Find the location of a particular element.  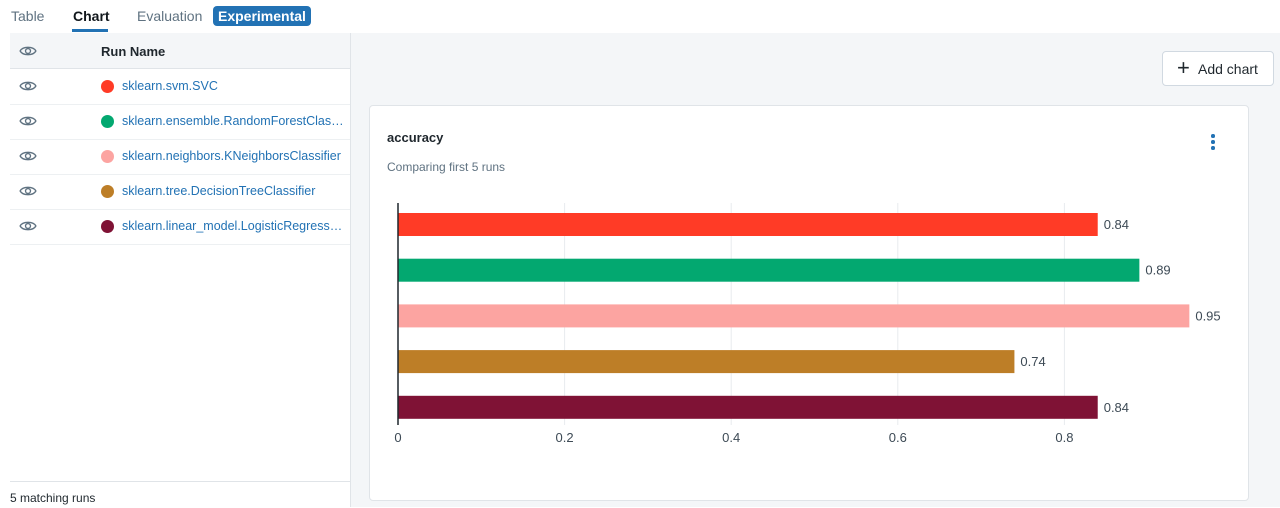

x-tick-label: 0.4 is located at coordinates (731, 437).